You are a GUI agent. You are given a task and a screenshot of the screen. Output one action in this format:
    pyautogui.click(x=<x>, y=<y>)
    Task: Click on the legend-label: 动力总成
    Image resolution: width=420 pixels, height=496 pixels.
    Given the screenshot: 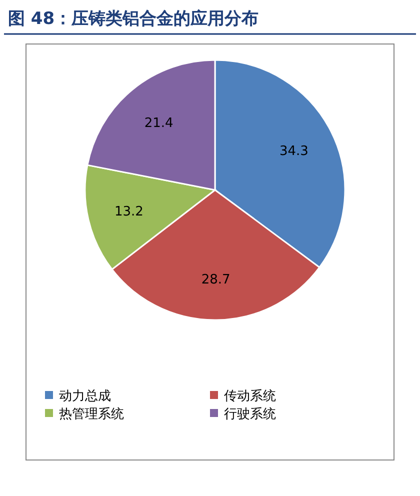 What is the action you would take?
    pyautogui.click(x=85, y=396)
    